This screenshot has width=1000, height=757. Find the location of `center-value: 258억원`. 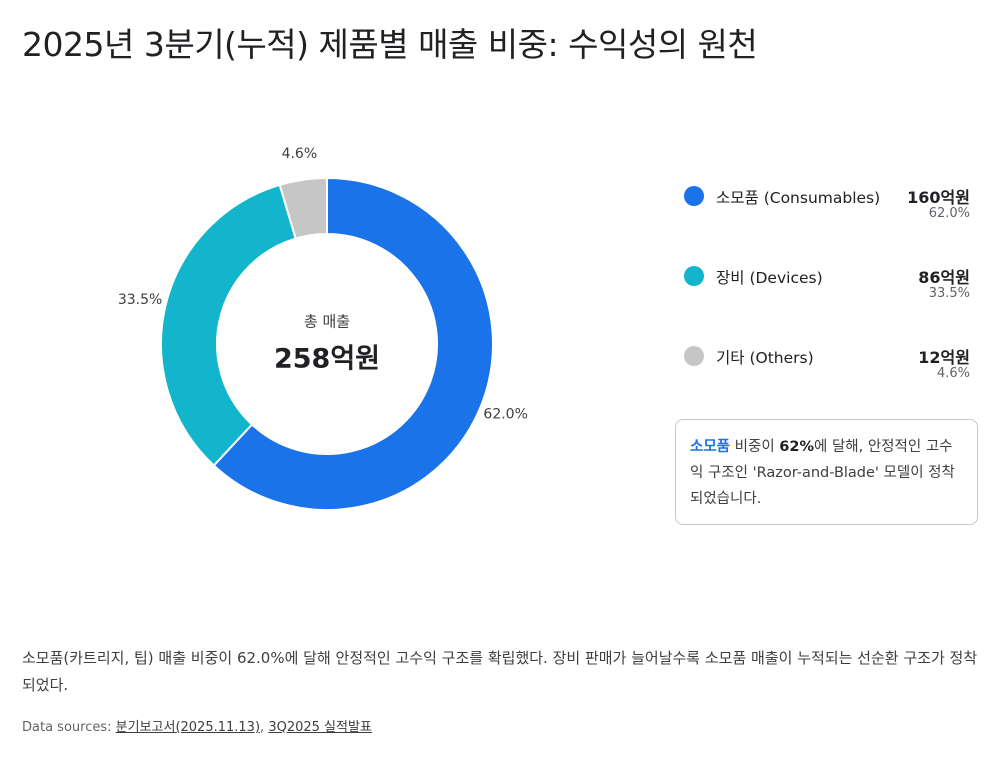

center-value: 258억원 is located at coordinates (327, 359).